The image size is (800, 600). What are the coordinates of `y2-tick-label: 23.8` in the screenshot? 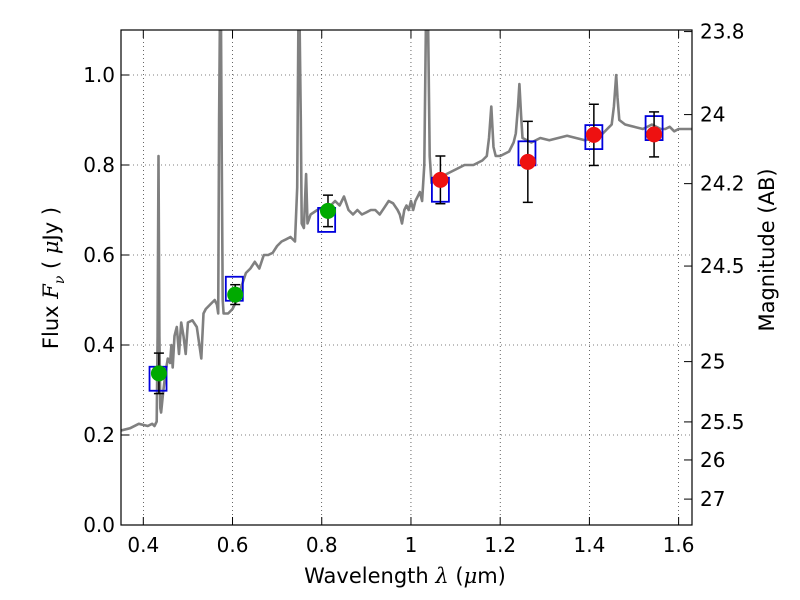 It's located at (722, 32).